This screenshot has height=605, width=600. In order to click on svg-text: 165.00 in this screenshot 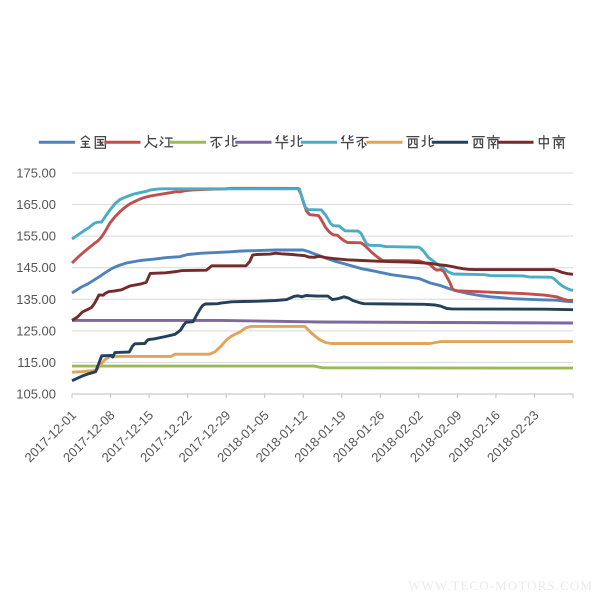, I will do `click(36, 204)`.